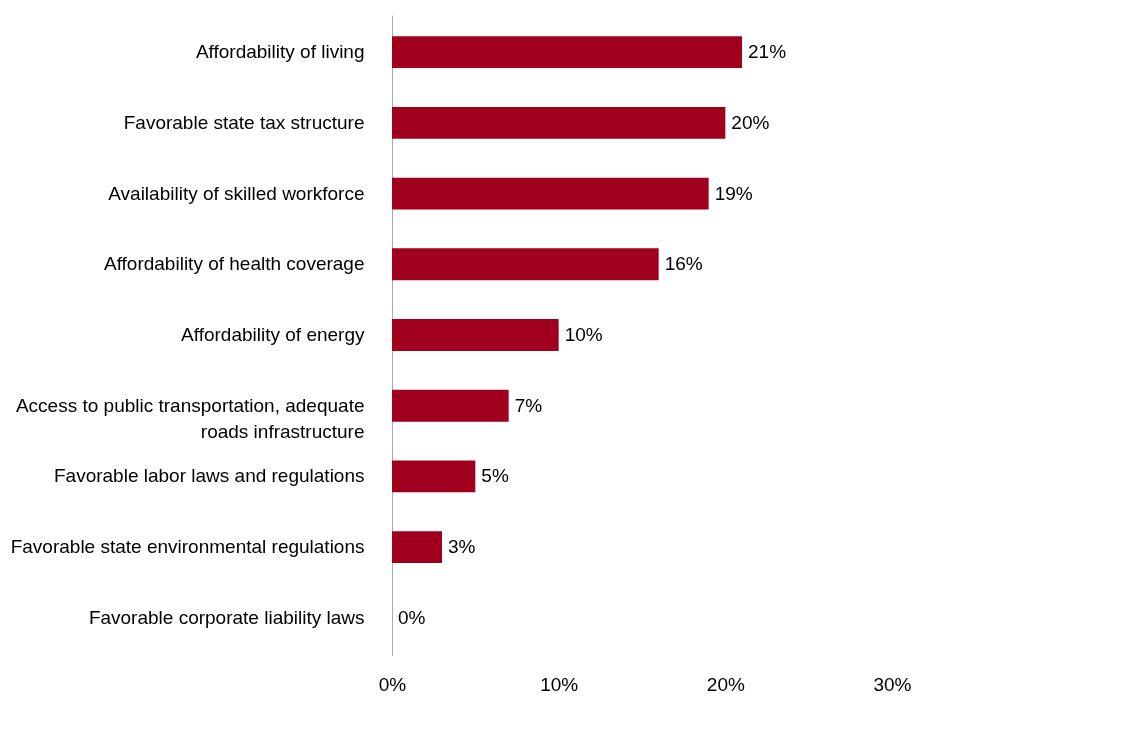 The image size is (1121, 735). Describe the element at coordinates (750, 122) in the screenshot. I see `data-label: 20%` at that location.